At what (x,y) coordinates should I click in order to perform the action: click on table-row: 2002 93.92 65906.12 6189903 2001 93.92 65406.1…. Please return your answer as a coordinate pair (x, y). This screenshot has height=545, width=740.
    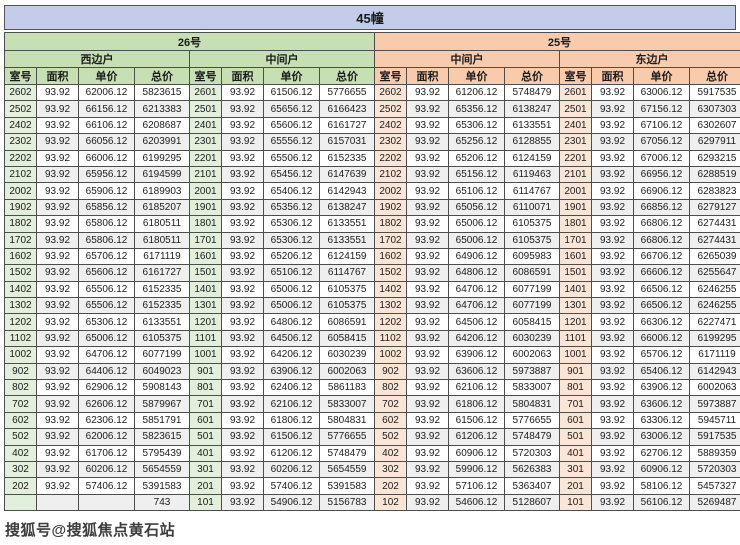
    Looking at the image, I should click on (372, 191).